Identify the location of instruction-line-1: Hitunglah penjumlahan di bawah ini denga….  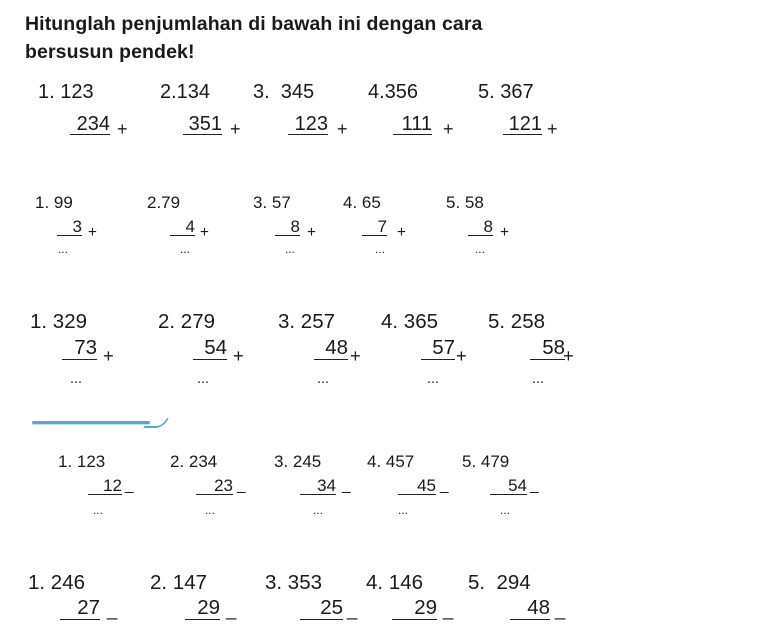
(254, 24).